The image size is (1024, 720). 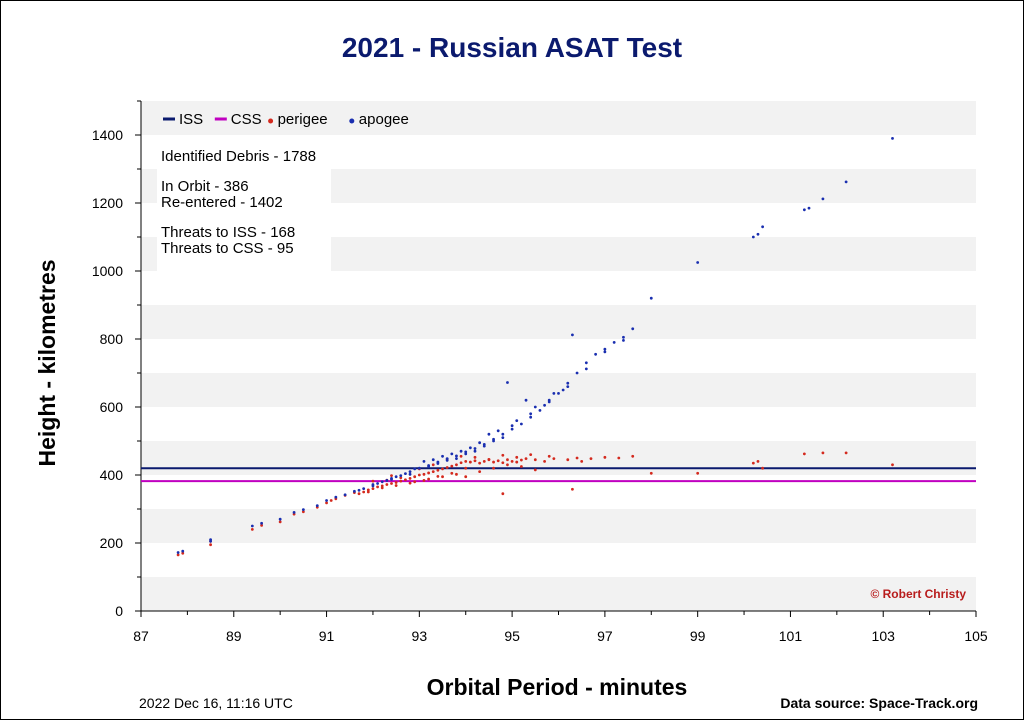 I want to click on x-tick-label: 87, so click(x=141, y=636).